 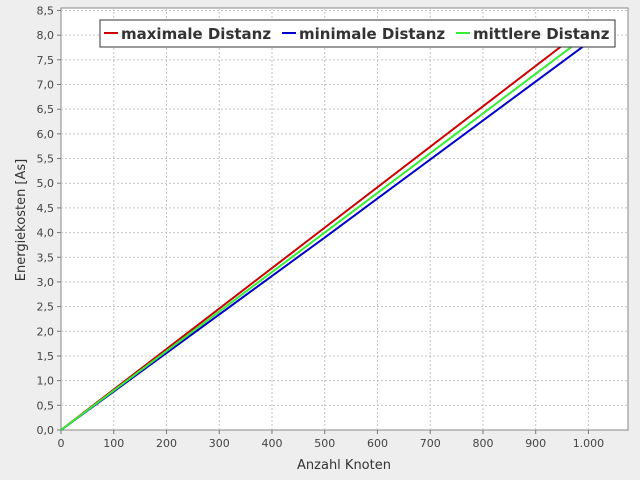 I want to click on x-tick-label: 700, so click(x=430, y=443).